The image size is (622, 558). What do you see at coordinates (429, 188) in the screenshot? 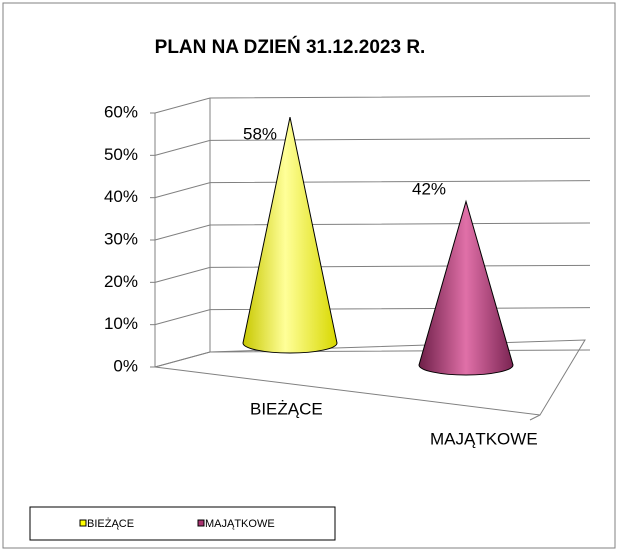
I see `data-label: 42%` at bounding box center [429, 188].